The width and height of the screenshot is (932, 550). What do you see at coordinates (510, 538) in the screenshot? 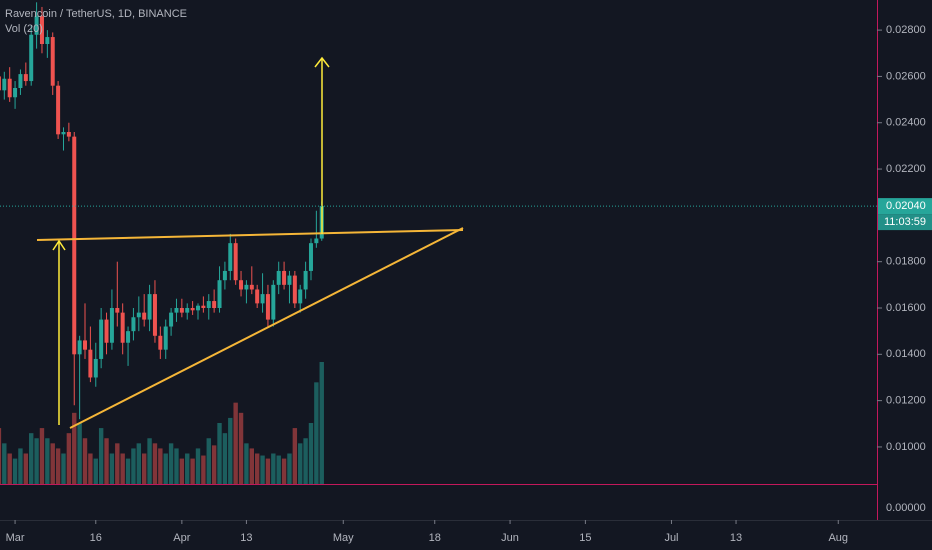
I see `x-tick-label: Jun` at bounding box center [510, 538].